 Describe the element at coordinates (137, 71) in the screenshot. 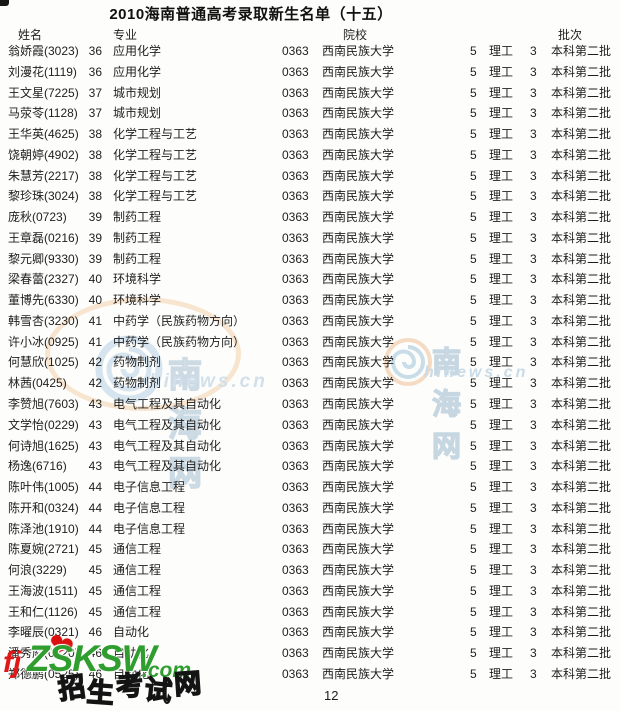

I see `major-name: 应用化学` at that location.